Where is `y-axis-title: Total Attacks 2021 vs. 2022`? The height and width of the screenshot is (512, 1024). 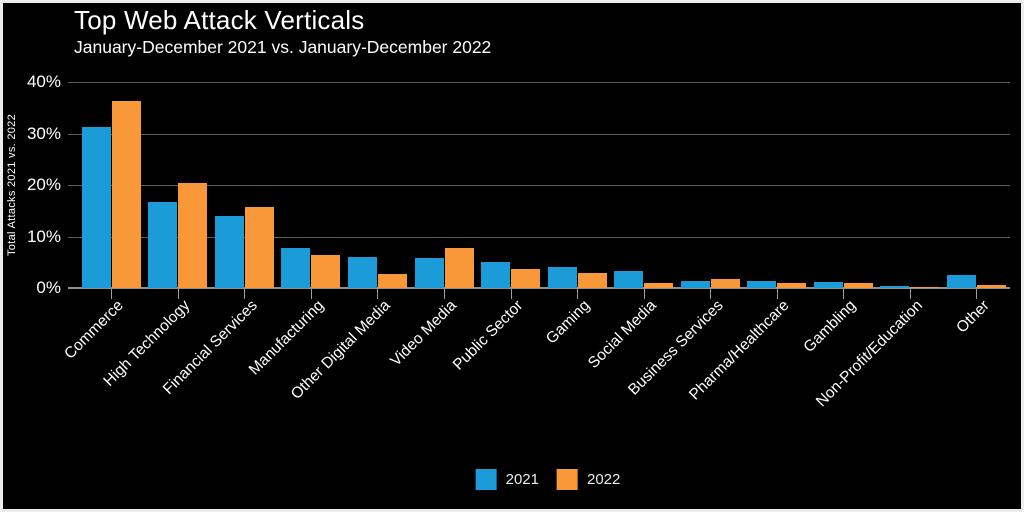
y-axis-title: Total Attacks 2021 vs. 2022 is located at coordinates (12, 185).